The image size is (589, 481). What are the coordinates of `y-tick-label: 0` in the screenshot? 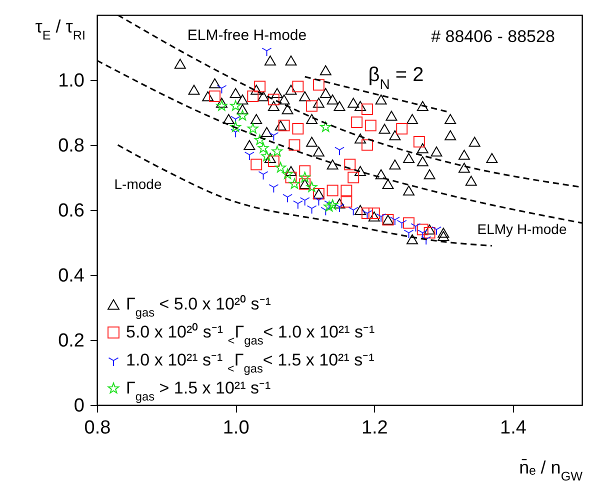 It's located at (79, 406).